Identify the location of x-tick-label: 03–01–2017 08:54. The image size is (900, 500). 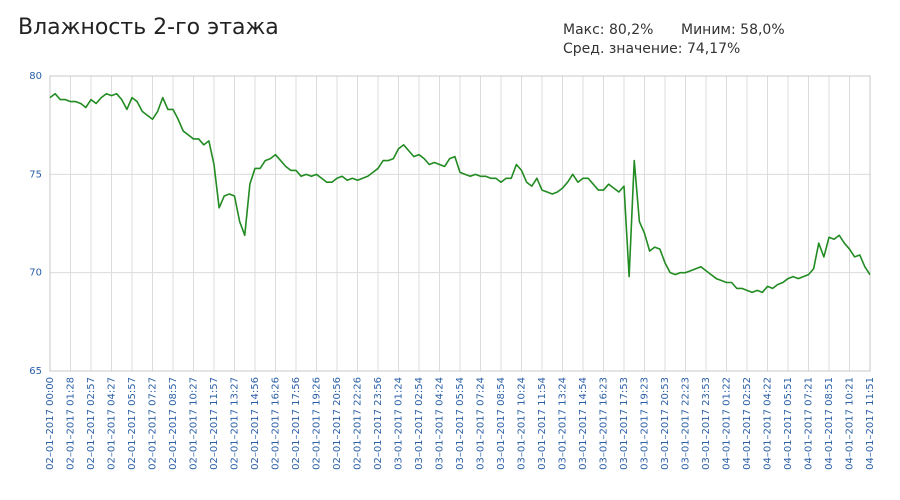
(501, 423).